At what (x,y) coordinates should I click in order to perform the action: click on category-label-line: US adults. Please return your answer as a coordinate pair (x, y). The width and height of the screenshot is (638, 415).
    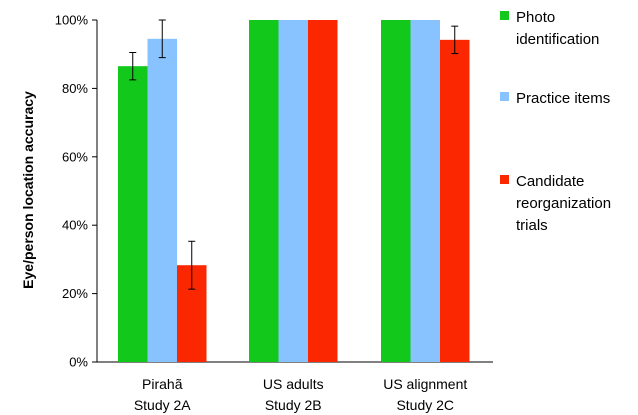
    Looking at the image, I should click on (293, 384).